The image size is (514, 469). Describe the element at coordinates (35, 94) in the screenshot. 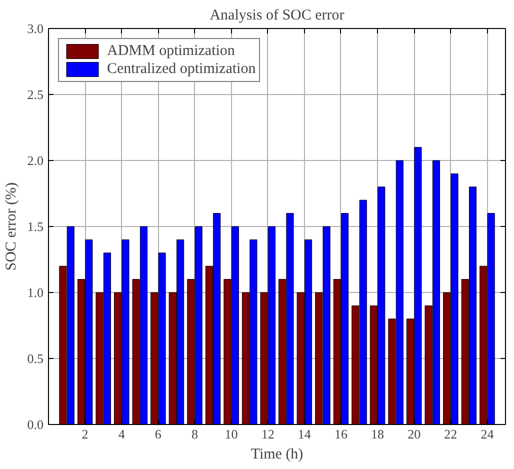

I see `y-tick-label: 2.5` at that location.